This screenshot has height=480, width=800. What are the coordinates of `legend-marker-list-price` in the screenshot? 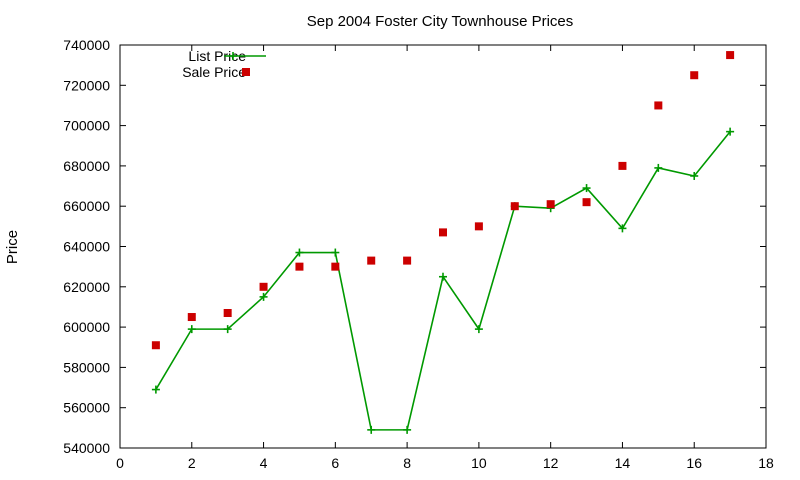 It's located at (233, 56).